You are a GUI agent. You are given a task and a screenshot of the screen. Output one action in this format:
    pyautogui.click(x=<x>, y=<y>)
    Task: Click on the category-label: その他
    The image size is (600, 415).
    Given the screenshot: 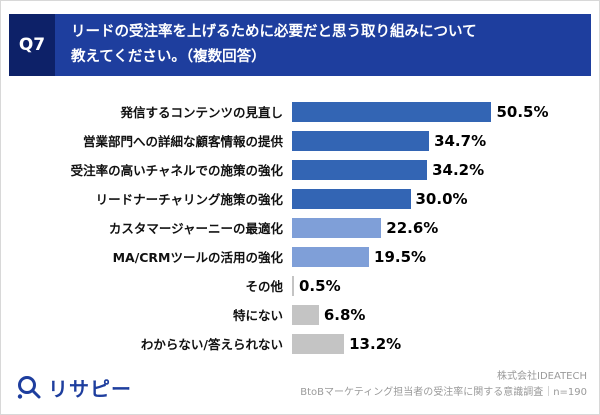 What is the action you would take?
    pyautogui.click(x=264, y=286)
    